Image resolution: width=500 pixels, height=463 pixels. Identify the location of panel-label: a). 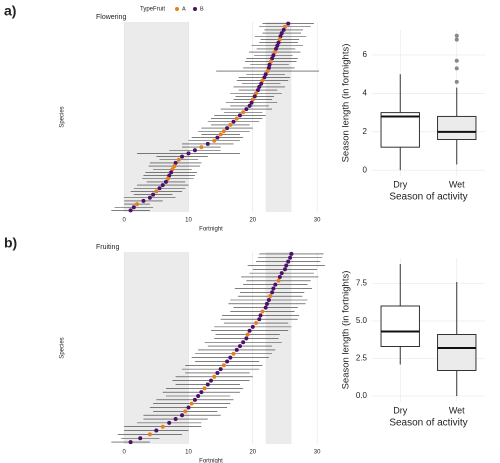
(10, 11).